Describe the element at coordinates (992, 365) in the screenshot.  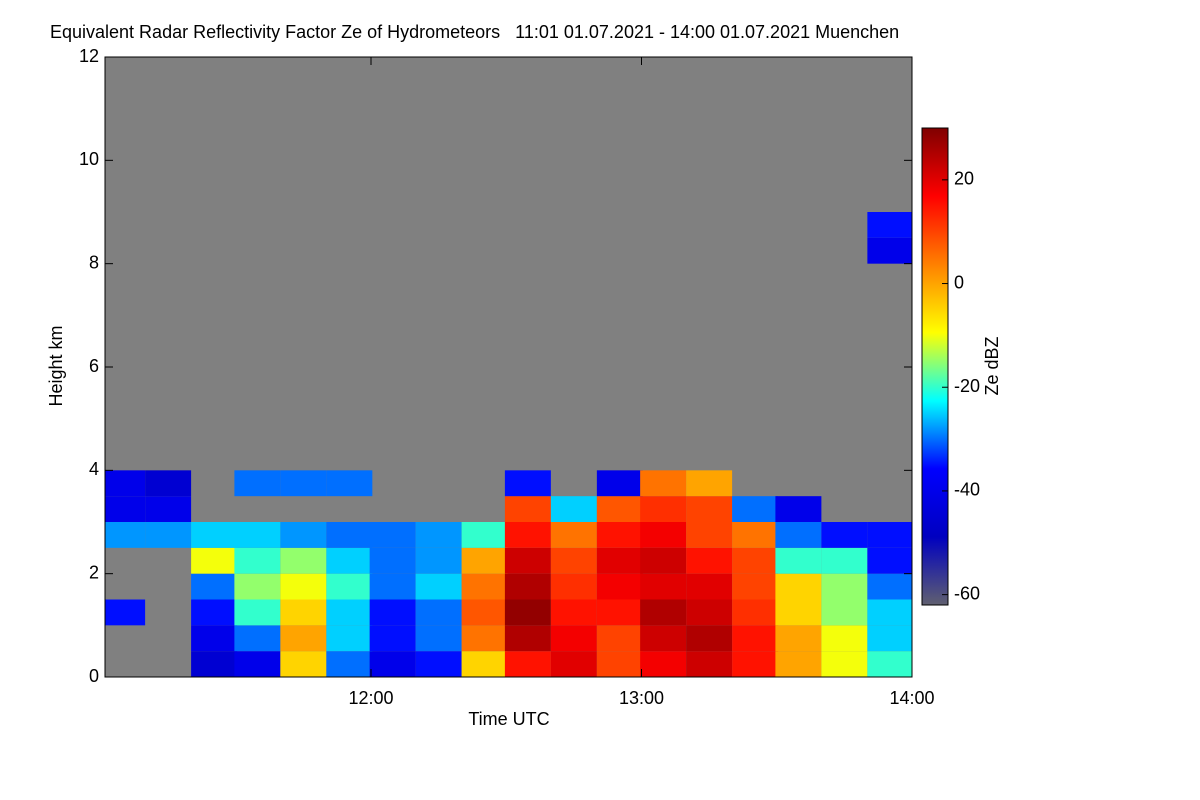
I see `colorbar-label: Ze dBZ` at that location.